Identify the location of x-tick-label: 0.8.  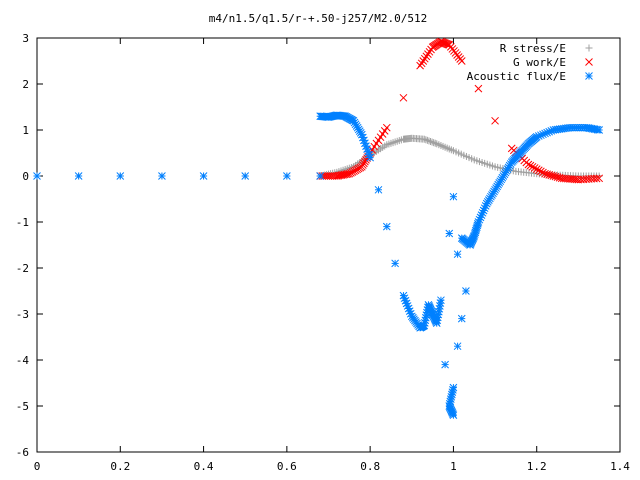
(370, 466).